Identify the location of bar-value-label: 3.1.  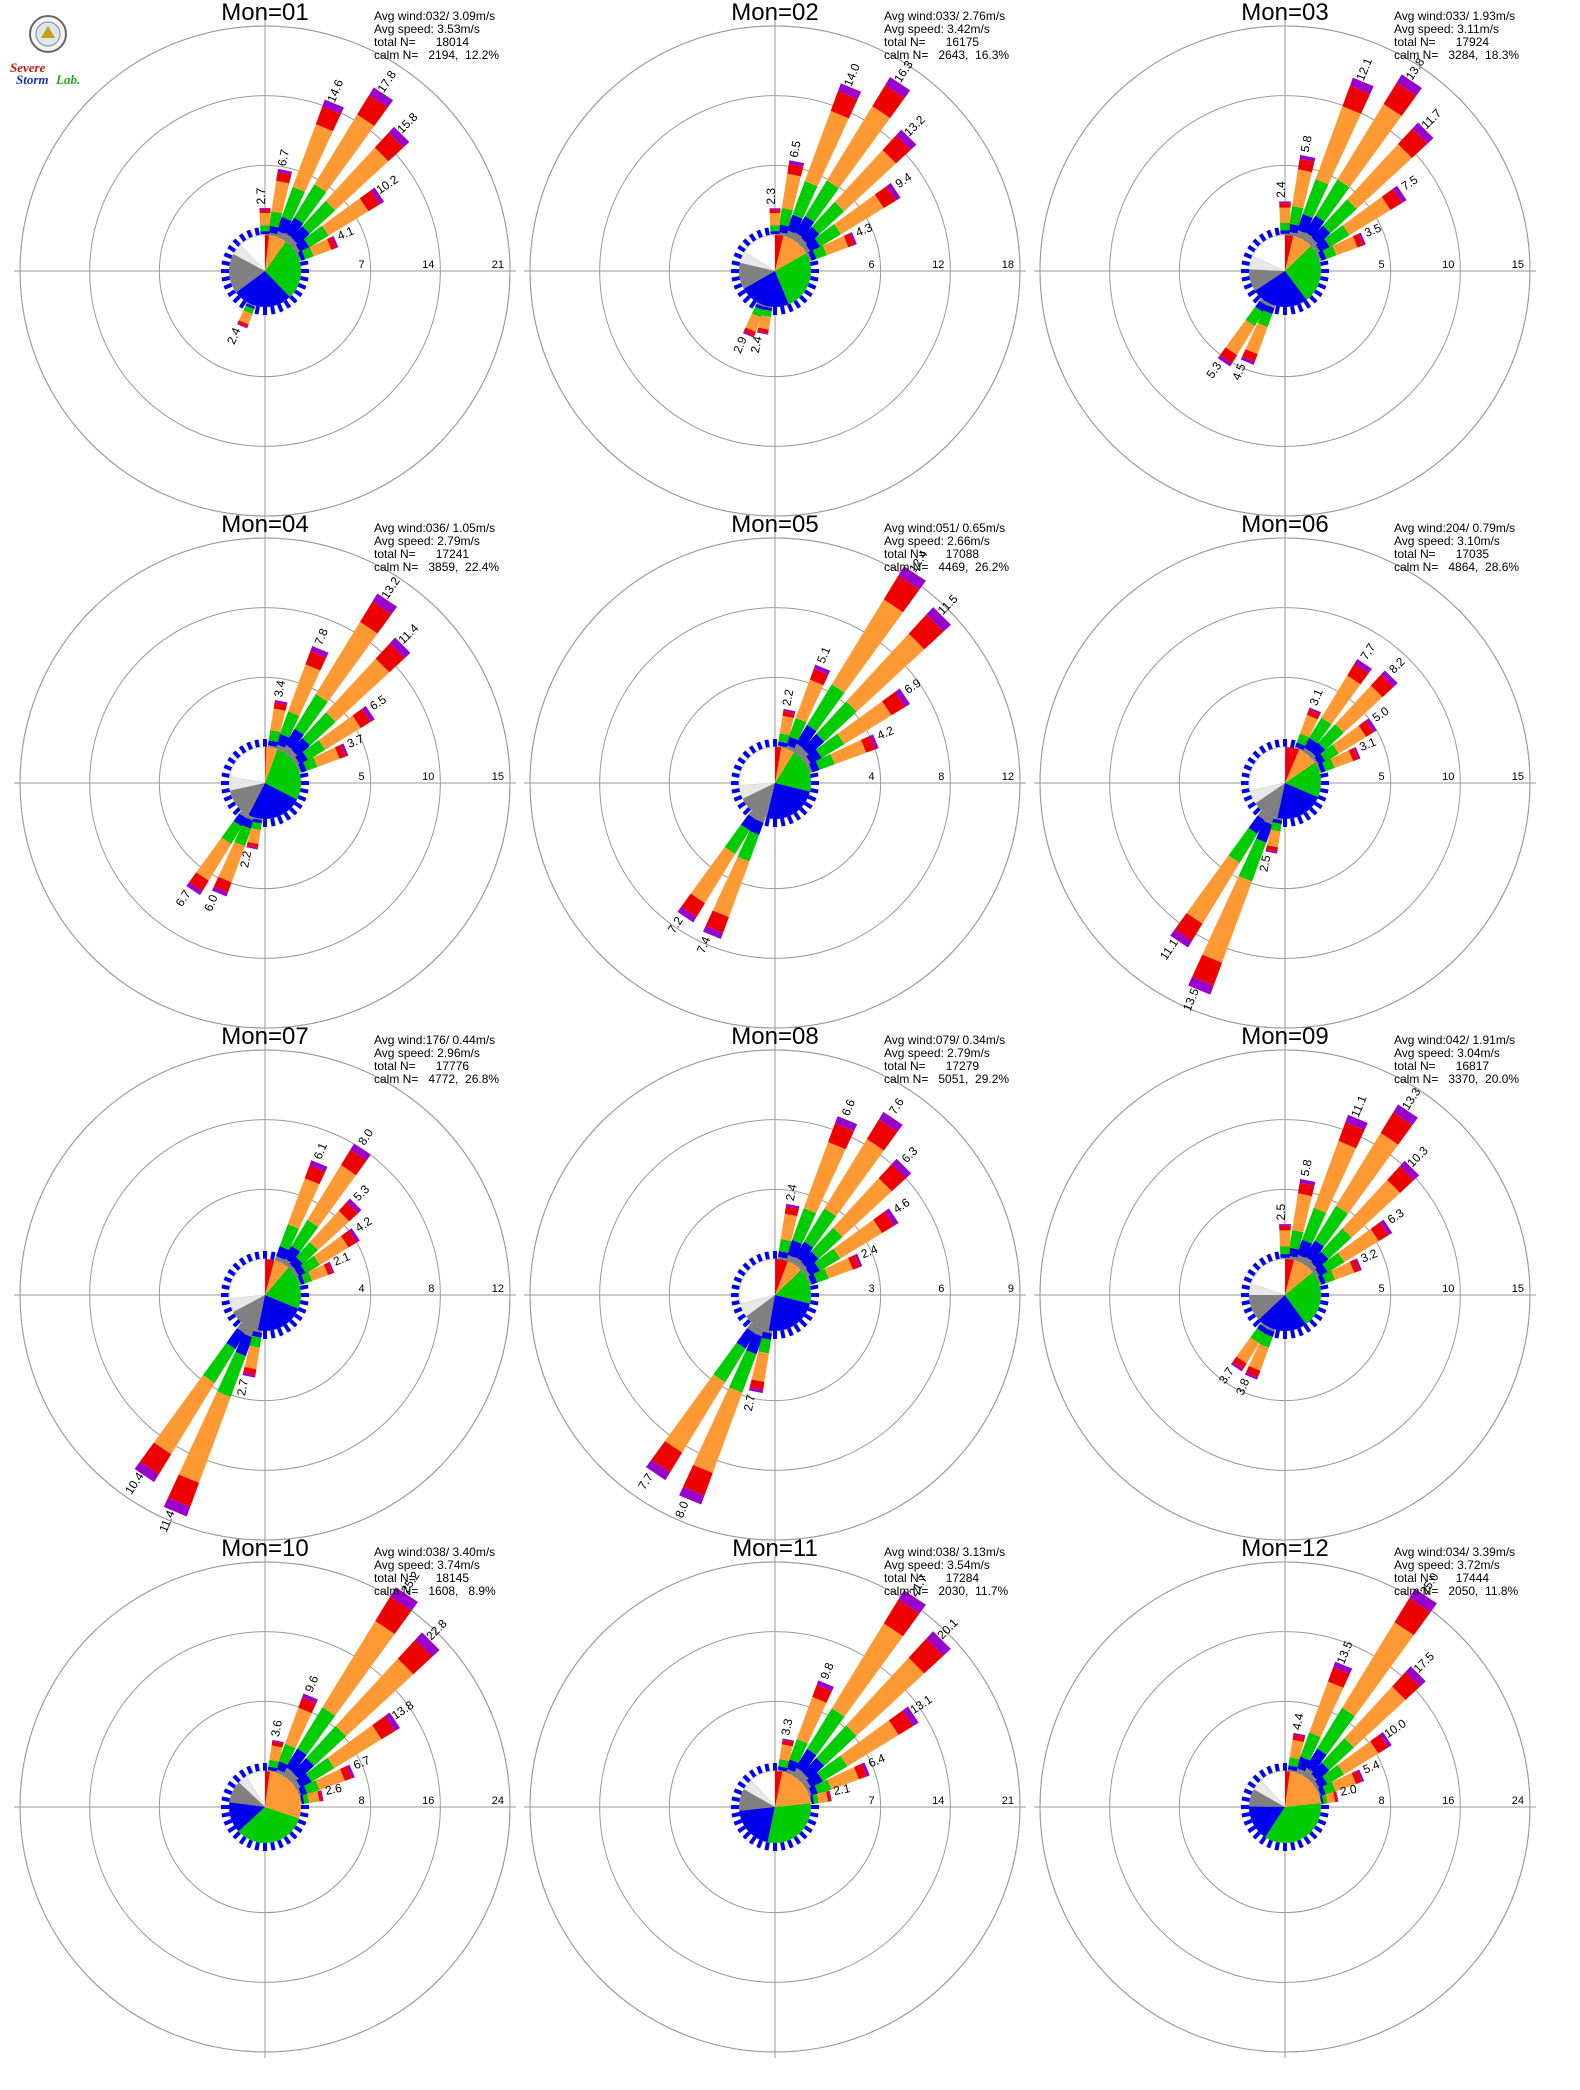
(1316, 697).